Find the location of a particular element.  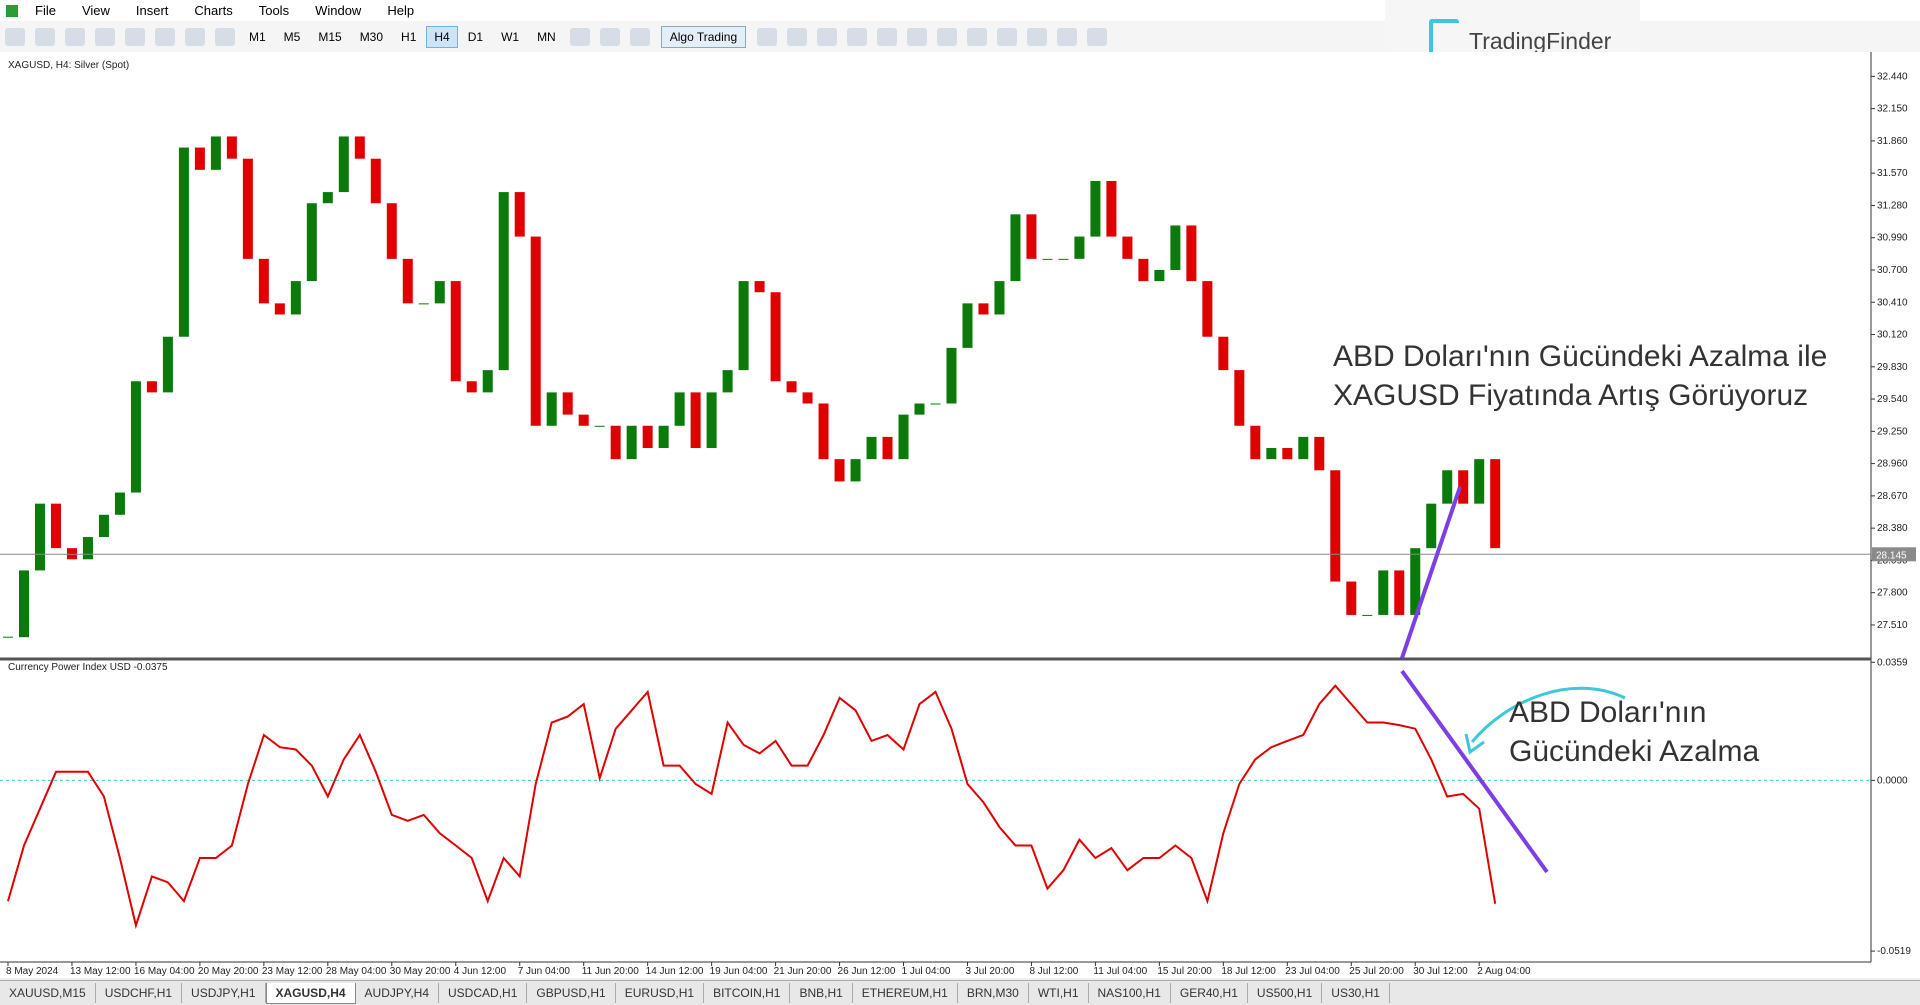

y-tick-label: 30.410 is located at coordinates (1892, 302).